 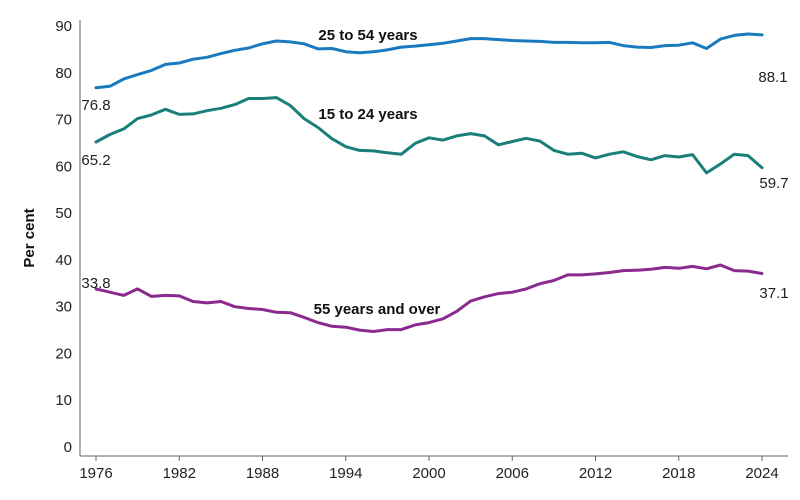 I want to click on y-tick-label: 40, so click(x=63, y=260).